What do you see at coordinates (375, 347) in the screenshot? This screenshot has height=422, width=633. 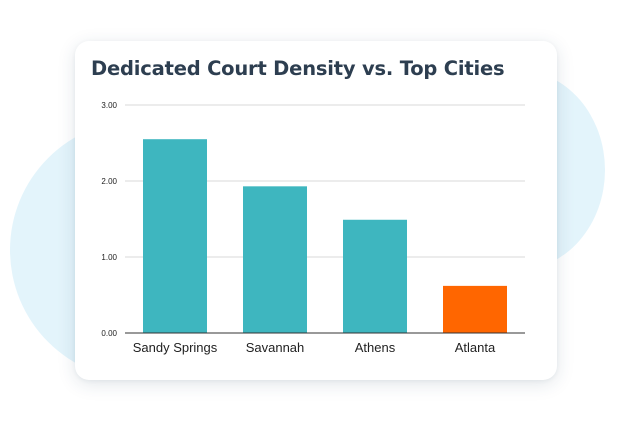 I see `x-tick-label: Athens` at bounding box center [375, 347].